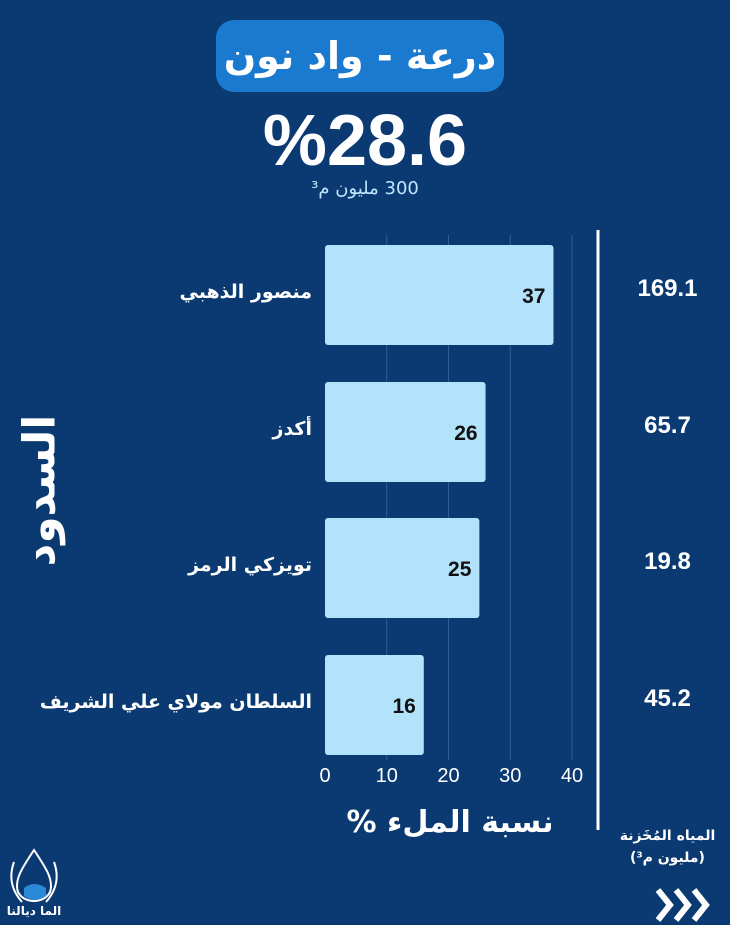  Describe the element at coordinates (403, 706) in the screenshot. I see `bar-value-label: 16` at that location.